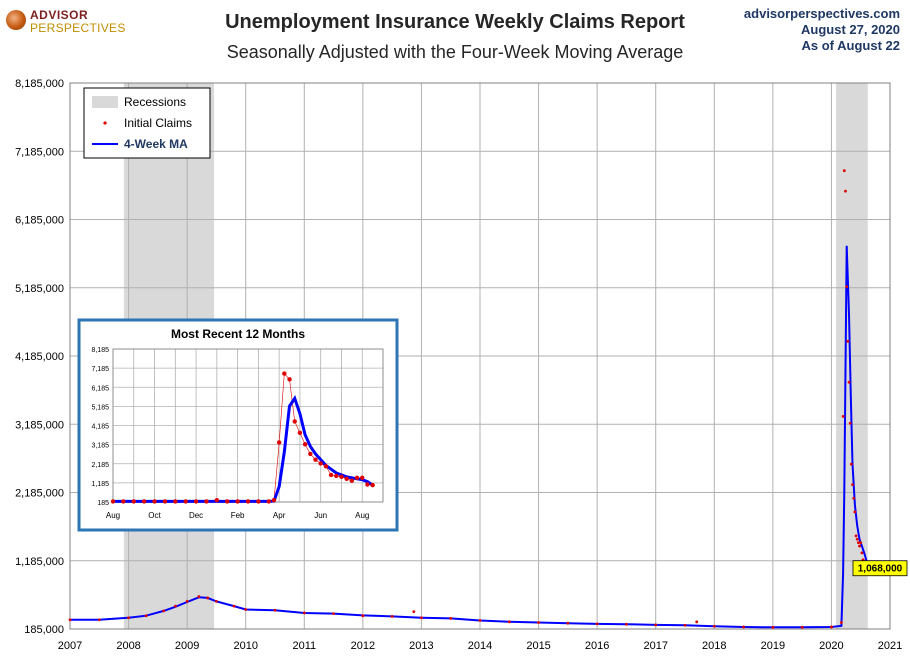  I want to click on x-tick-label: 2021, so click(890, 646).